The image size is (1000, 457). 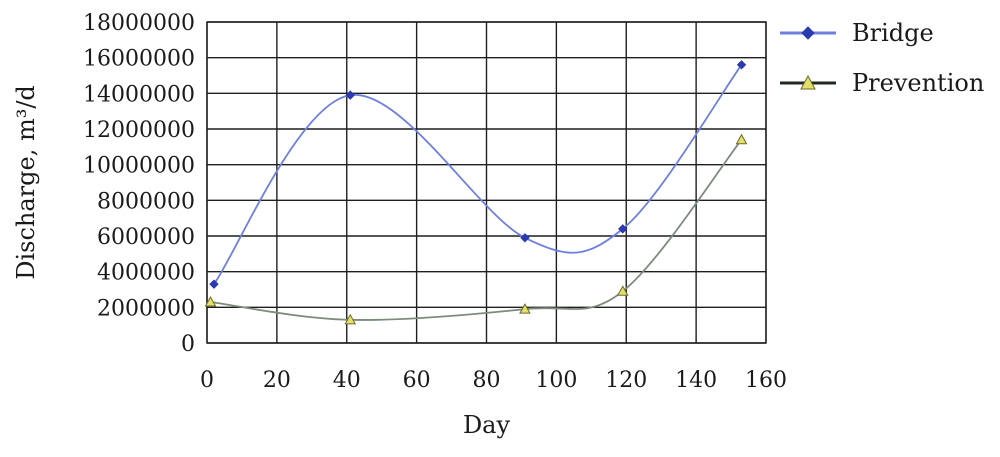 I want to click on y-tick-label: 12000000, so click(x=139, y=130).